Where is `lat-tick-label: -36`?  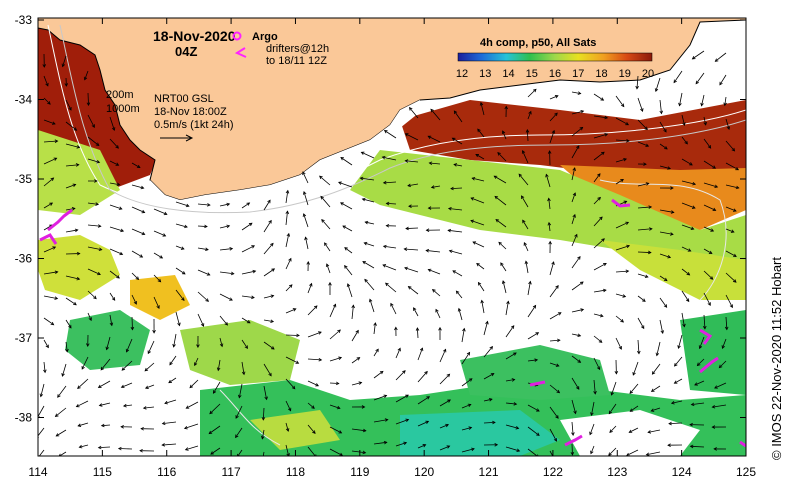 lat-tick-label: -36 is located at coordinates (24, 259).